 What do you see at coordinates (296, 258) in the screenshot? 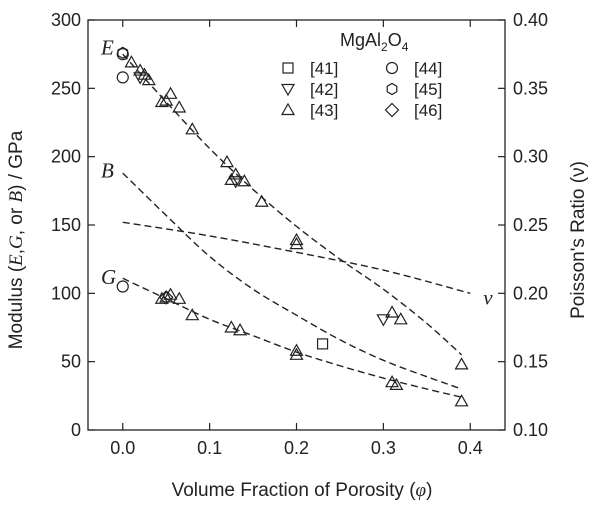
I see `fit-curve-poisson` at bounding box center [296, 258].